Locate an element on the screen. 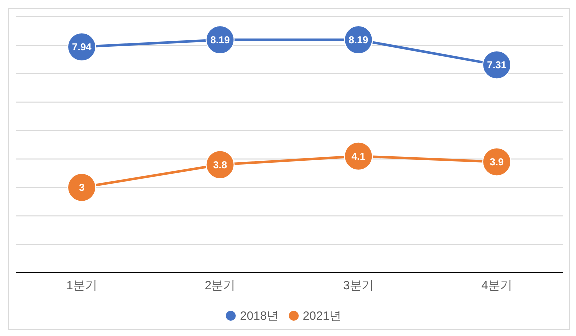  x-tick-label: 3분기 is located at coordinates (358, 285).